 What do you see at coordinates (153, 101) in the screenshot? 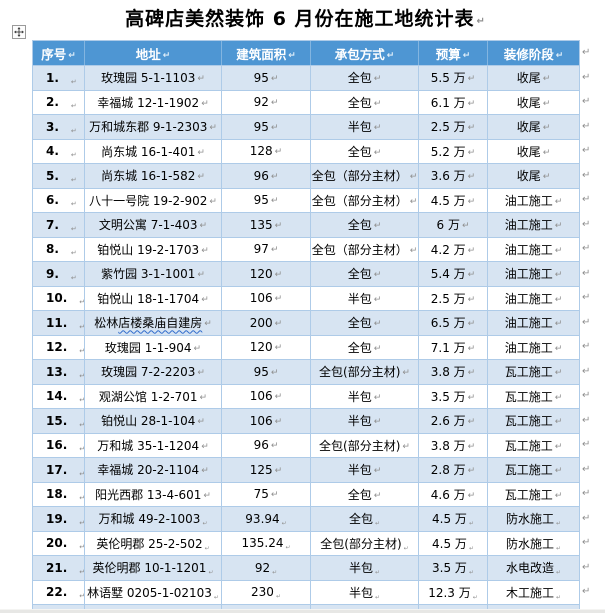
I see `cell-address: 幸福城 12-1-1902 ↵` at bounding box center [153, 101].